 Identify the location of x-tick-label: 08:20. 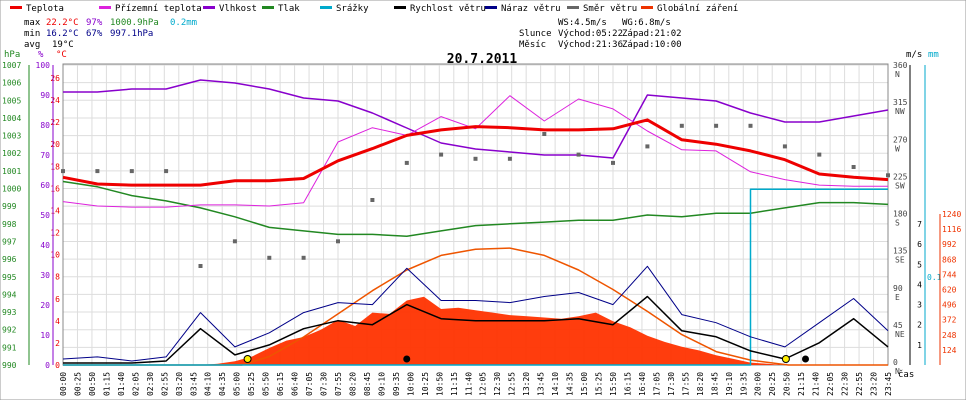
(352, 384).